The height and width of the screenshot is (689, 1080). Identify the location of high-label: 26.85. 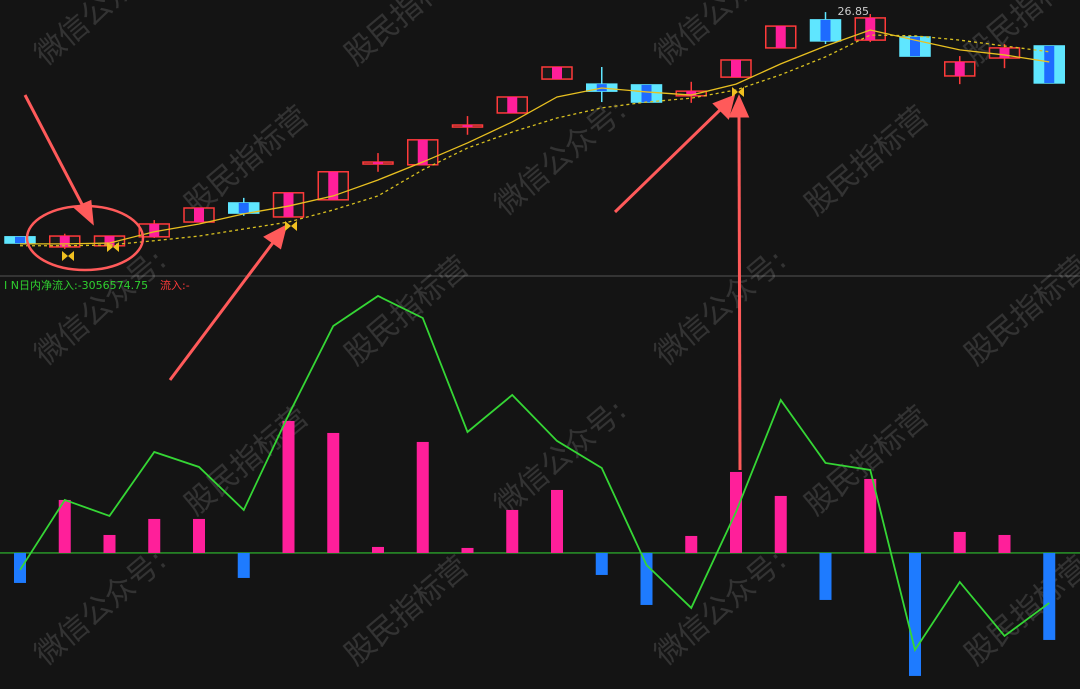
(854, 11).